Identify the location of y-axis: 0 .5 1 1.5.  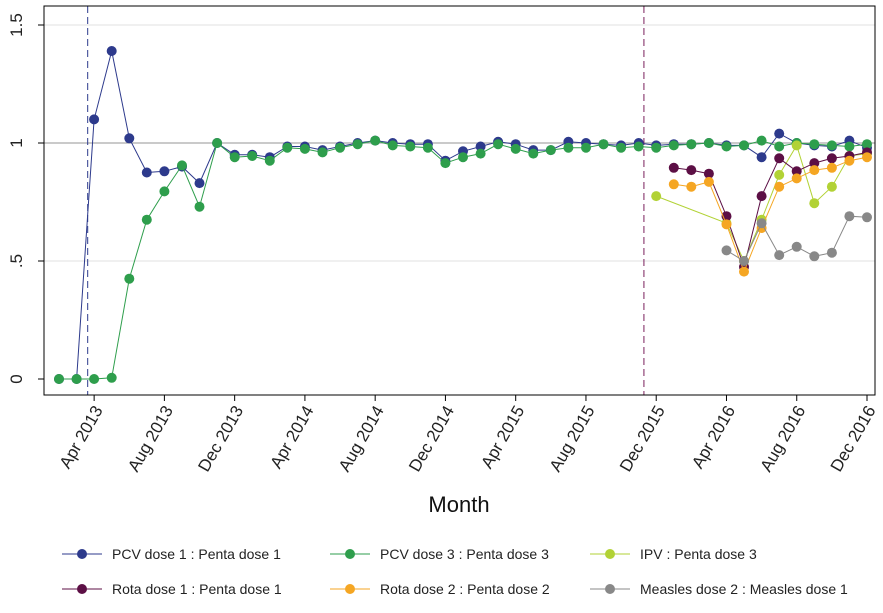
(25, 198).